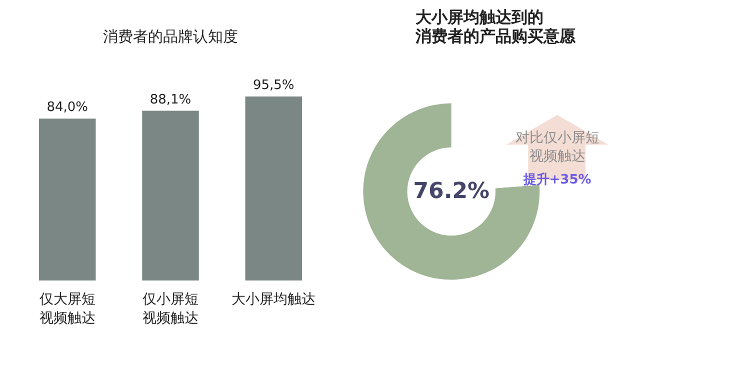  I want to click on x-tick-label: 大小屏均触达, so click(274, 300).